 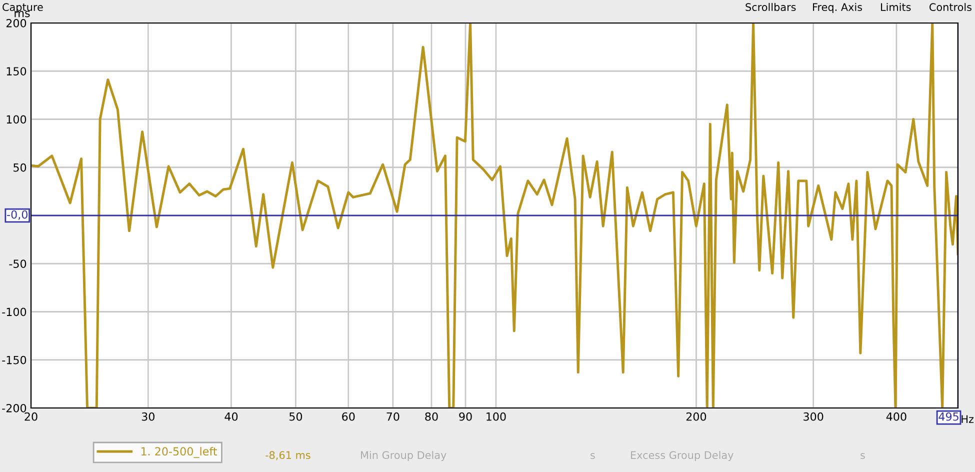 I want to click on legend-label: 1. 20-500_left, so click(x=179, y=452).